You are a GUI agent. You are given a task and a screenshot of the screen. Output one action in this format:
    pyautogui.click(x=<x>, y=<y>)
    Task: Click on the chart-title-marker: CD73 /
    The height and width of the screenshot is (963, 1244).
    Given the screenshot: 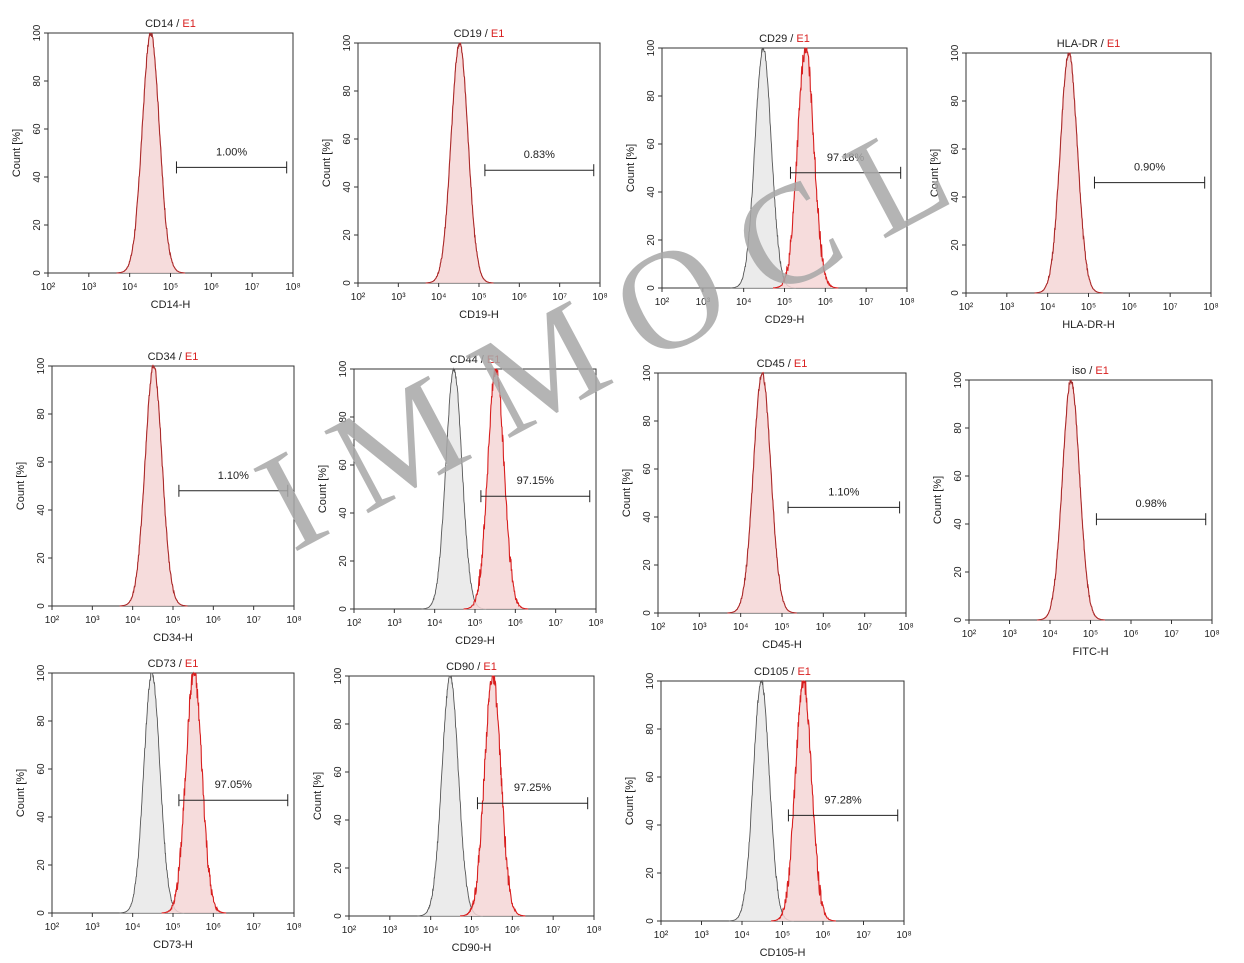 What is the action you would take?
    pyautogui.click(x=166, y=664)
    